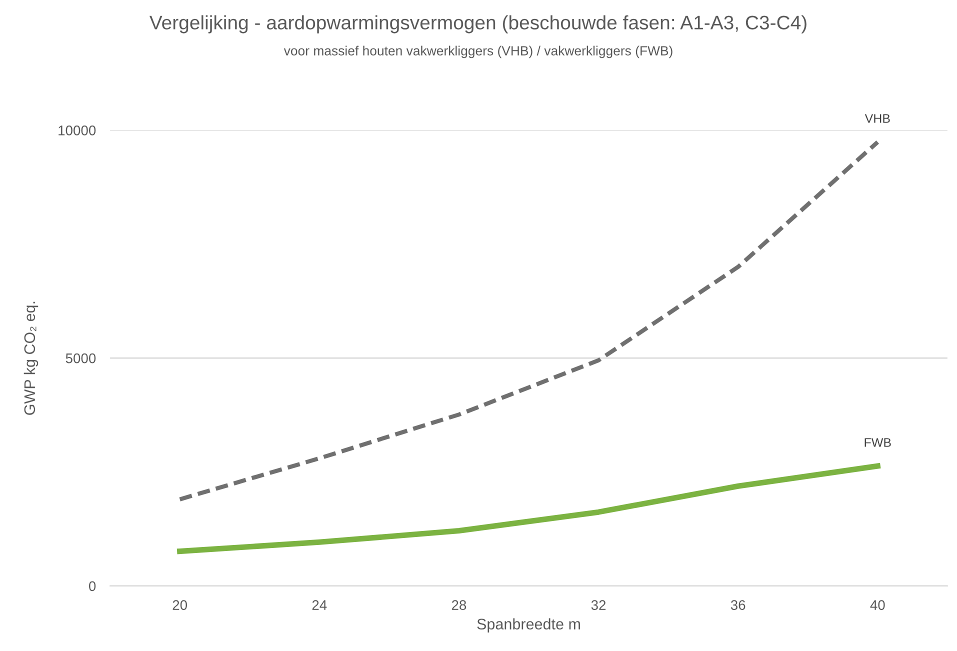  I want to click on chart-subtitle: voor massief houten vakwerkliggers (VHB) / vakwerkliggers (FWB), so click(478, 52).